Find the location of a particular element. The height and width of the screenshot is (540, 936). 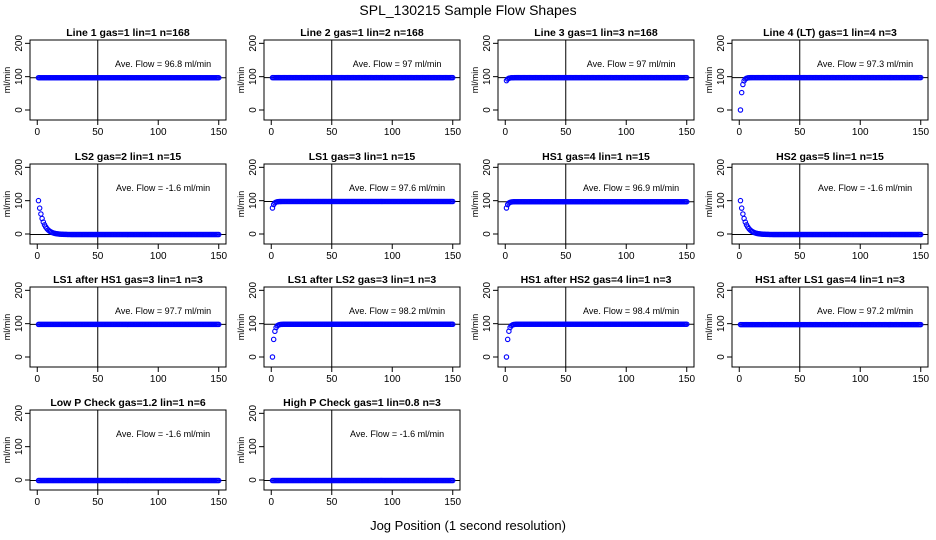

panel-1-title: Line 1 gas=1 lin=1 n=168 is located at coordinates (128, 33).